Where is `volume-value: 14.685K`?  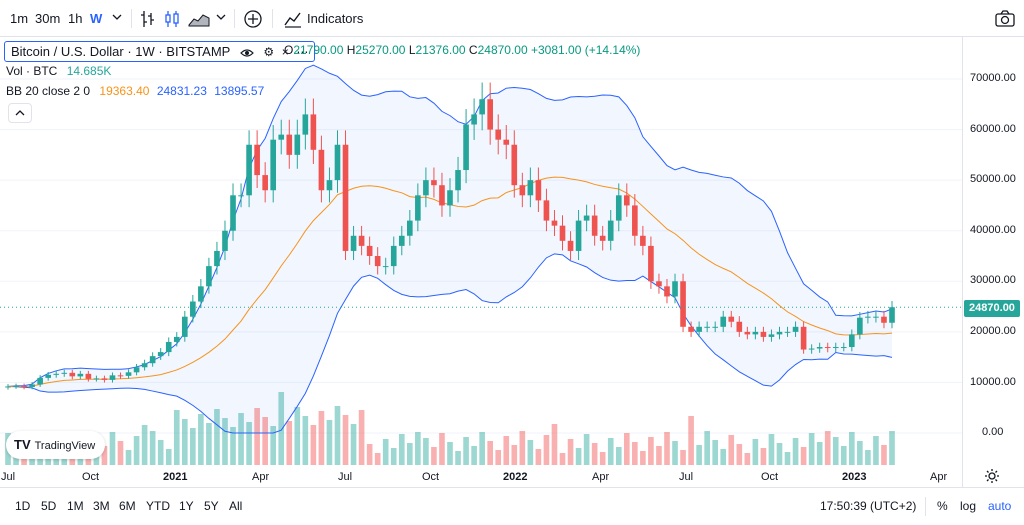 volume-value: 14.685K is located at coordinates (89, 71).